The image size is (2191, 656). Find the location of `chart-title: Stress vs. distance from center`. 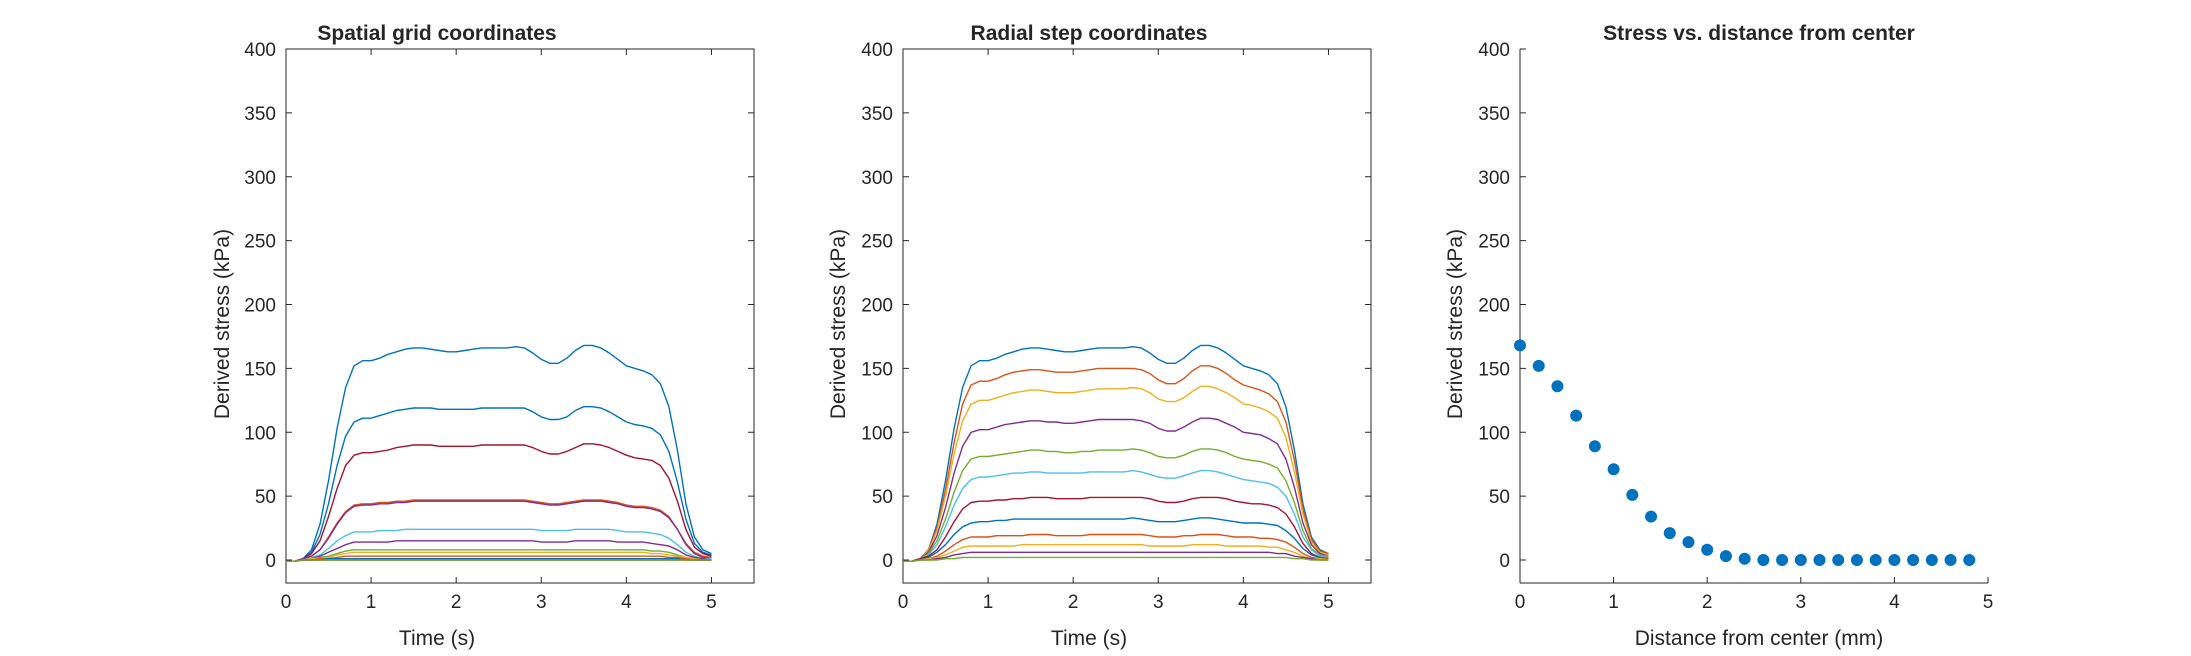

chart-title: Stress vs. distance from center is located at coordinates (1759, 33).